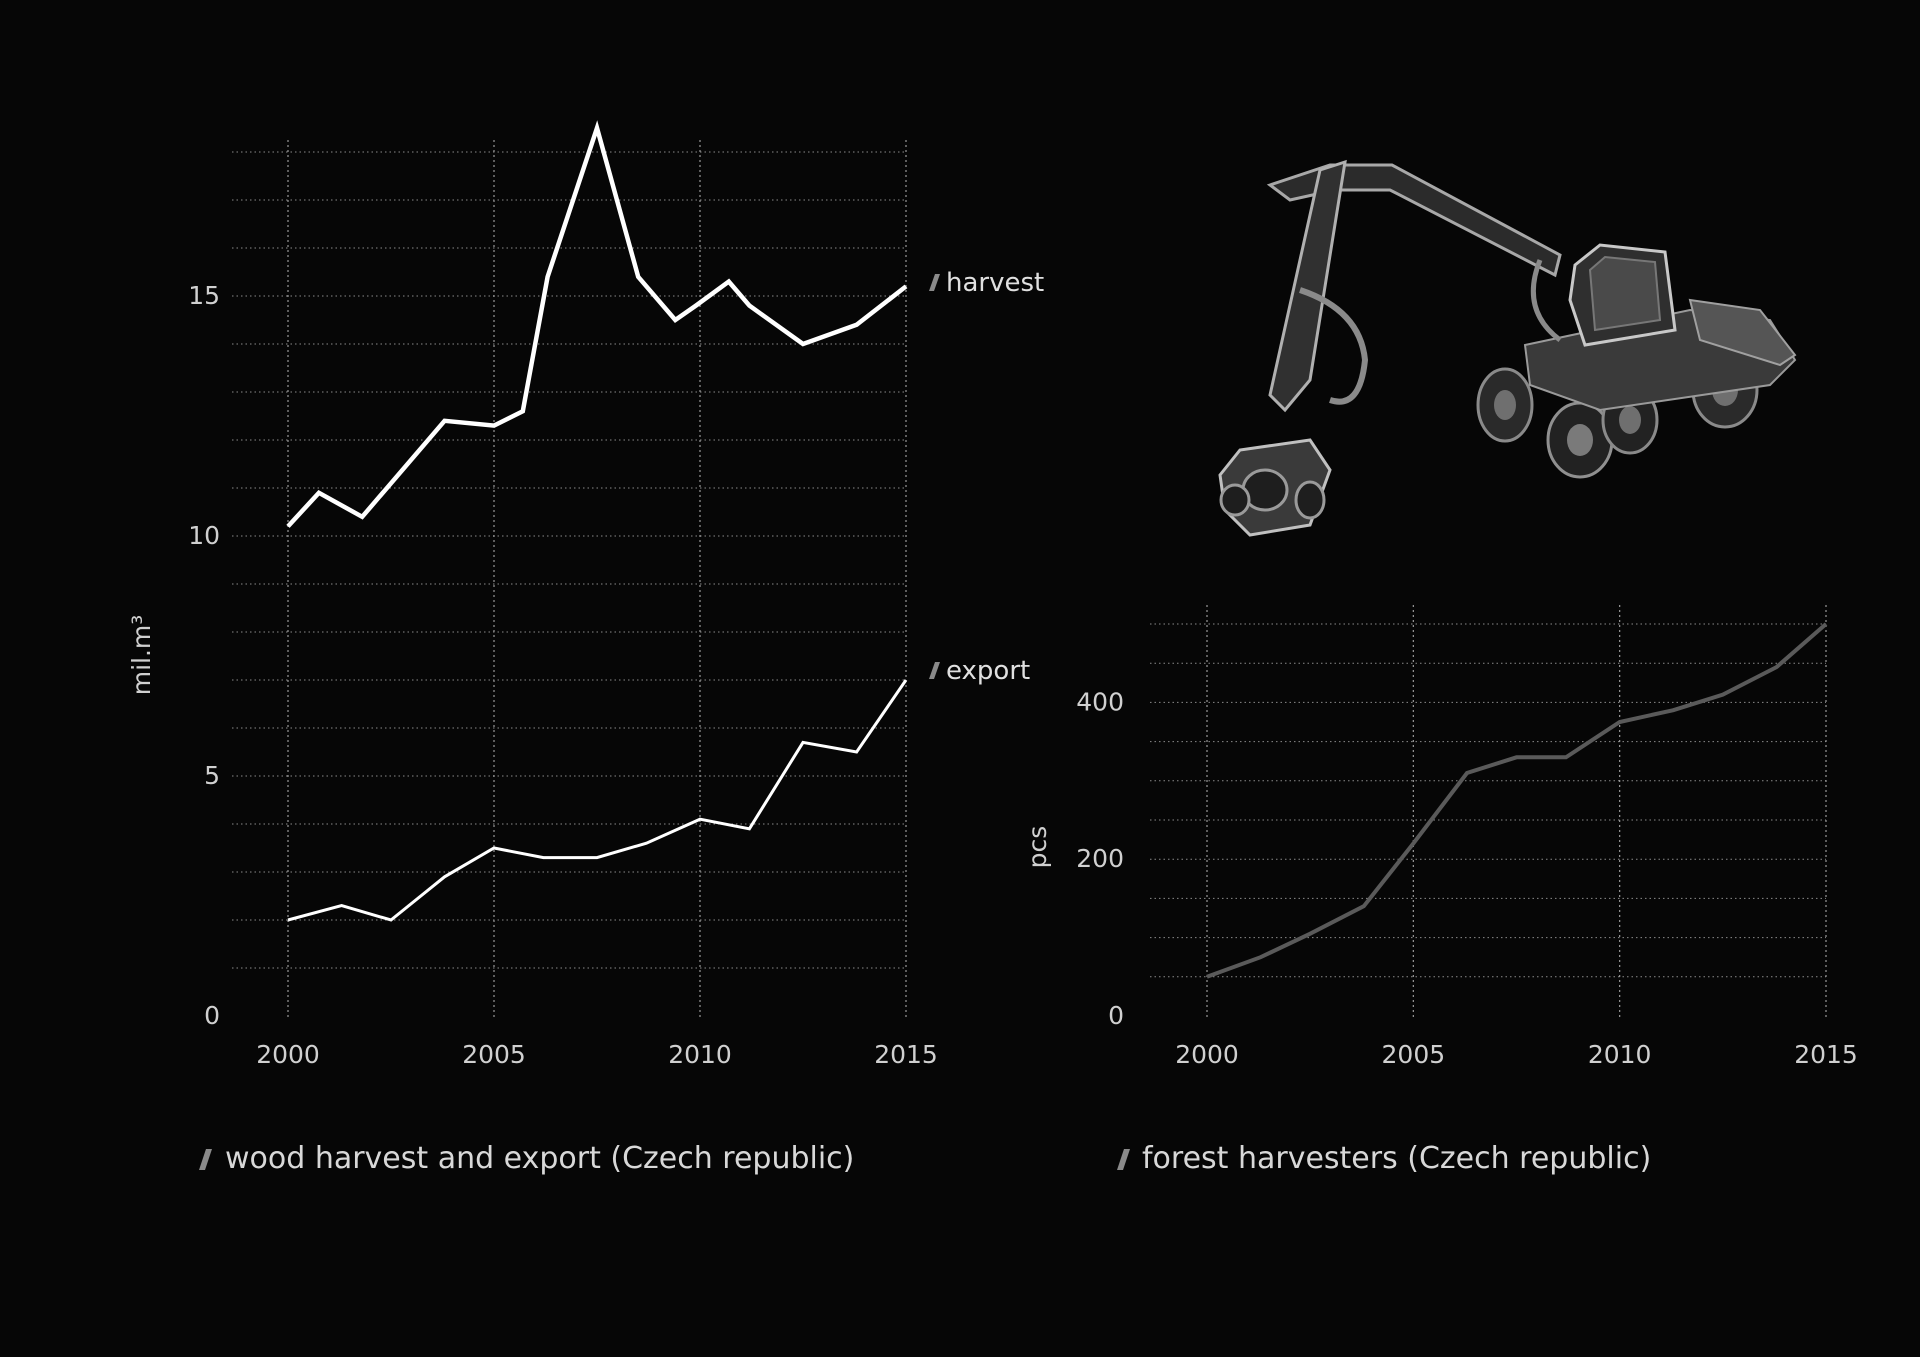 This screenshot has height=1357, width=1920. I want to click on export-series-line, so click(597, 800).